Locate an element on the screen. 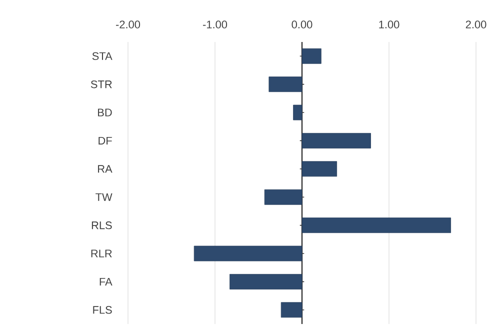 The image size is (498, 329). x-tick-label: 1.00 is located at coordinates (389, 24).